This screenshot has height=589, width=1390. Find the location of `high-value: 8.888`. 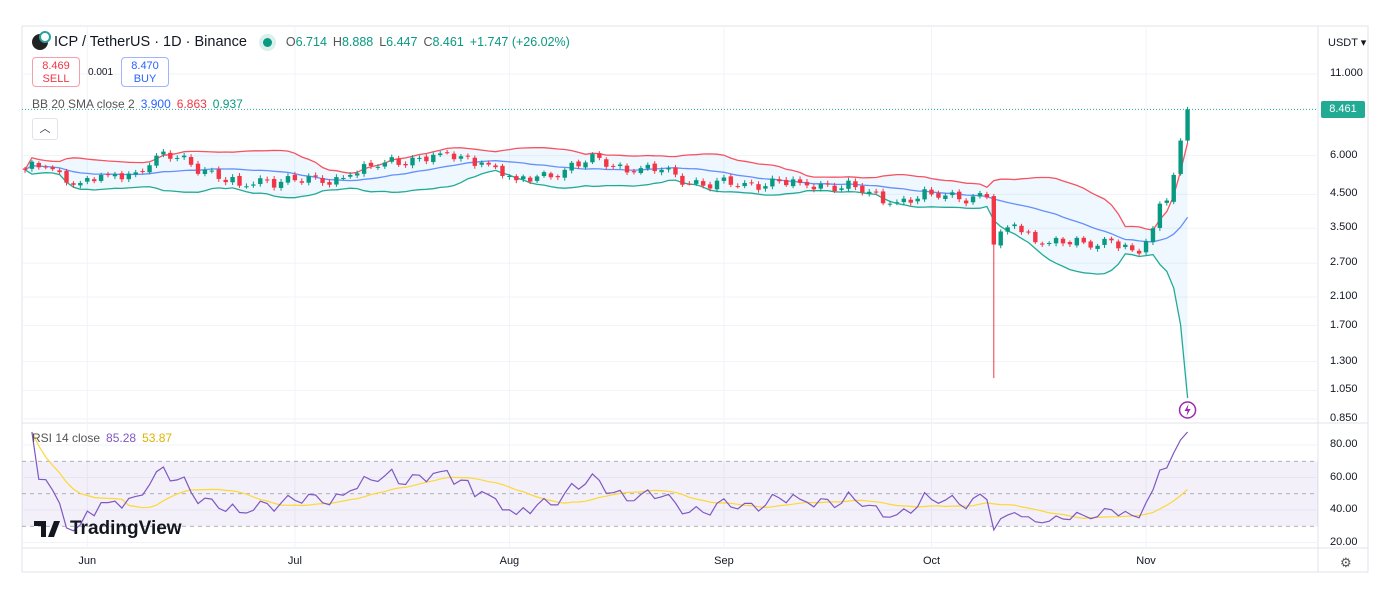

high-value: 8.888 is located at coordinates (357, 42).